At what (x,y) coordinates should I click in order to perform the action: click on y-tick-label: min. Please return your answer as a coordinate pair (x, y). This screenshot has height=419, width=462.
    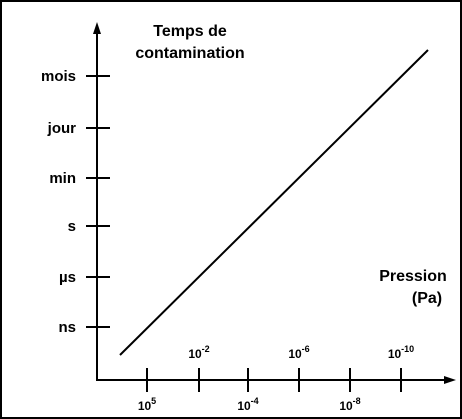
    Looking at the image, I should click on (62, 178).